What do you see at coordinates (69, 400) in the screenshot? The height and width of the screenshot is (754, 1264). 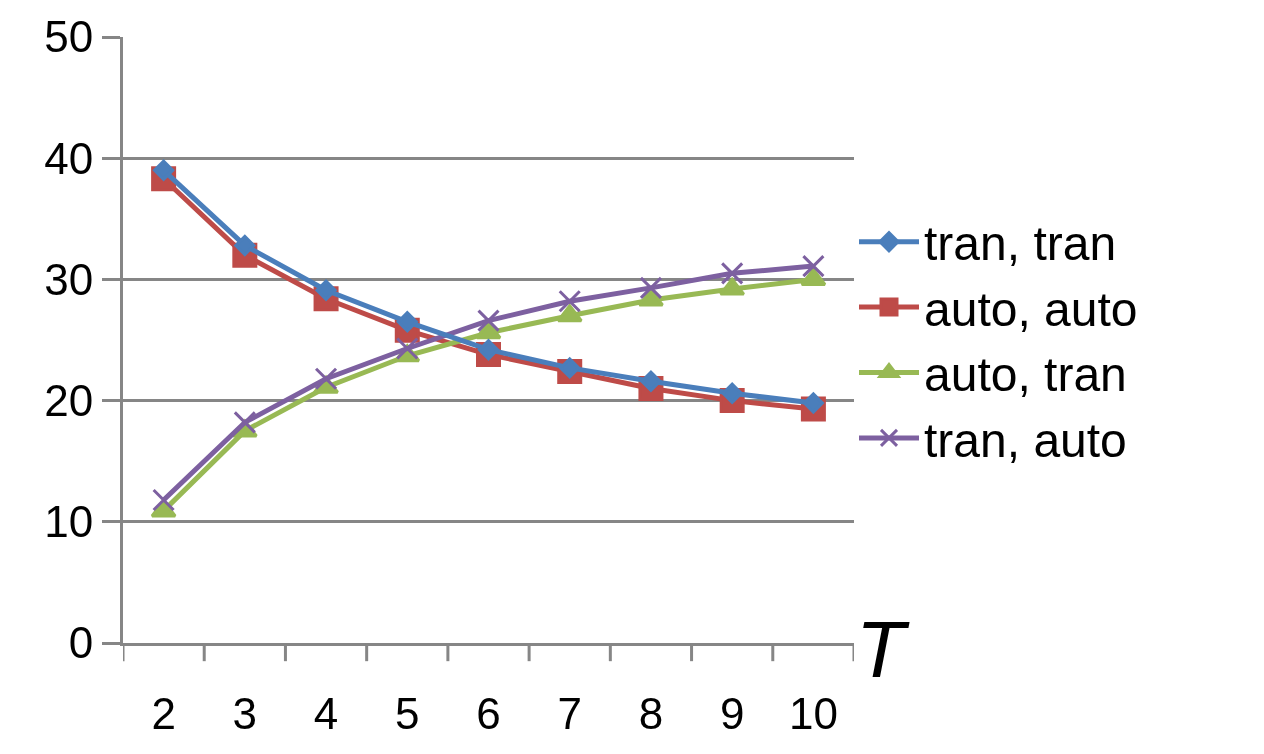 I see `y-tick-label: 20` at bounding box center [69, 400].